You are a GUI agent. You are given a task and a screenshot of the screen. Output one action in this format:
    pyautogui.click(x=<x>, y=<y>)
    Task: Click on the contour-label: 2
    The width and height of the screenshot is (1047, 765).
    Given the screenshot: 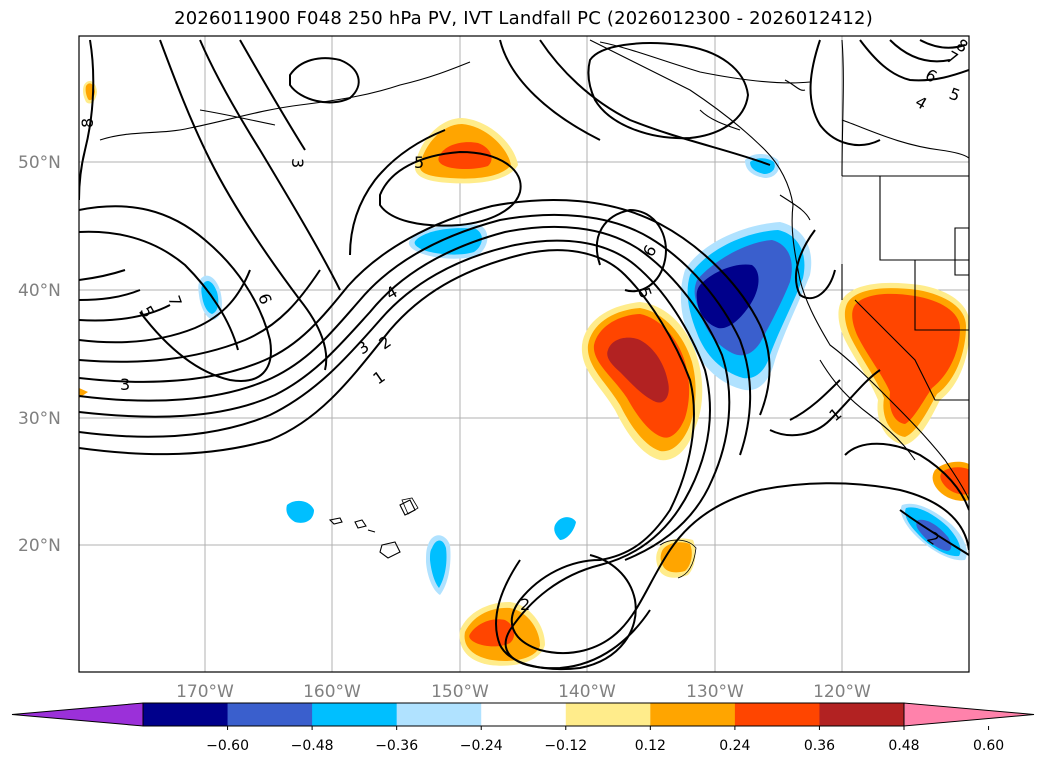 What is the action you would take?
    pyautogui.click(x=525, y=604)
    